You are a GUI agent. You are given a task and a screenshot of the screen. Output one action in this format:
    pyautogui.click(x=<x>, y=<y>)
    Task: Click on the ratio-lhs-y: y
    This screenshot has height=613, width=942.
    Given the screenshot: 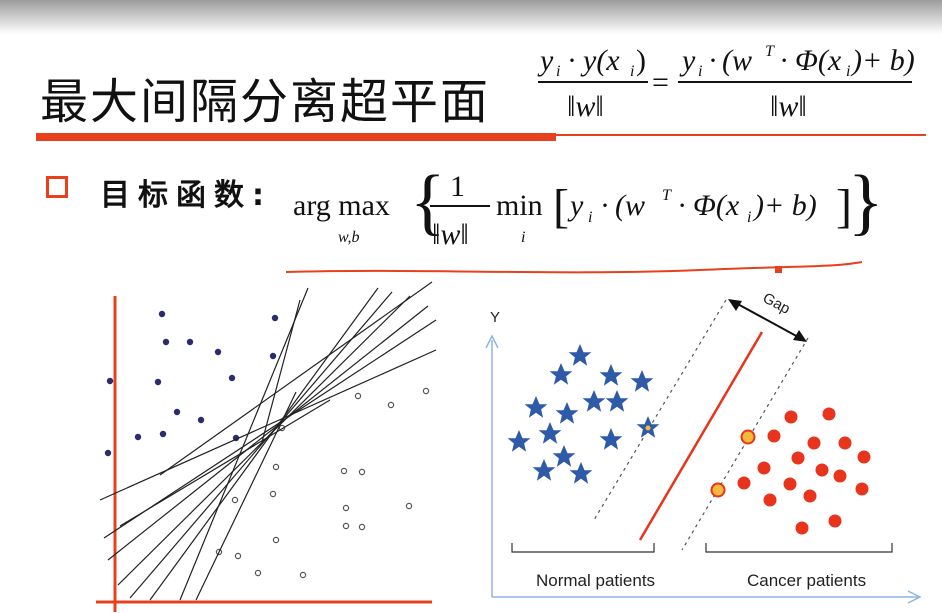 What is the action you would take?
    pyautogui.click(x=545, y=60)
    